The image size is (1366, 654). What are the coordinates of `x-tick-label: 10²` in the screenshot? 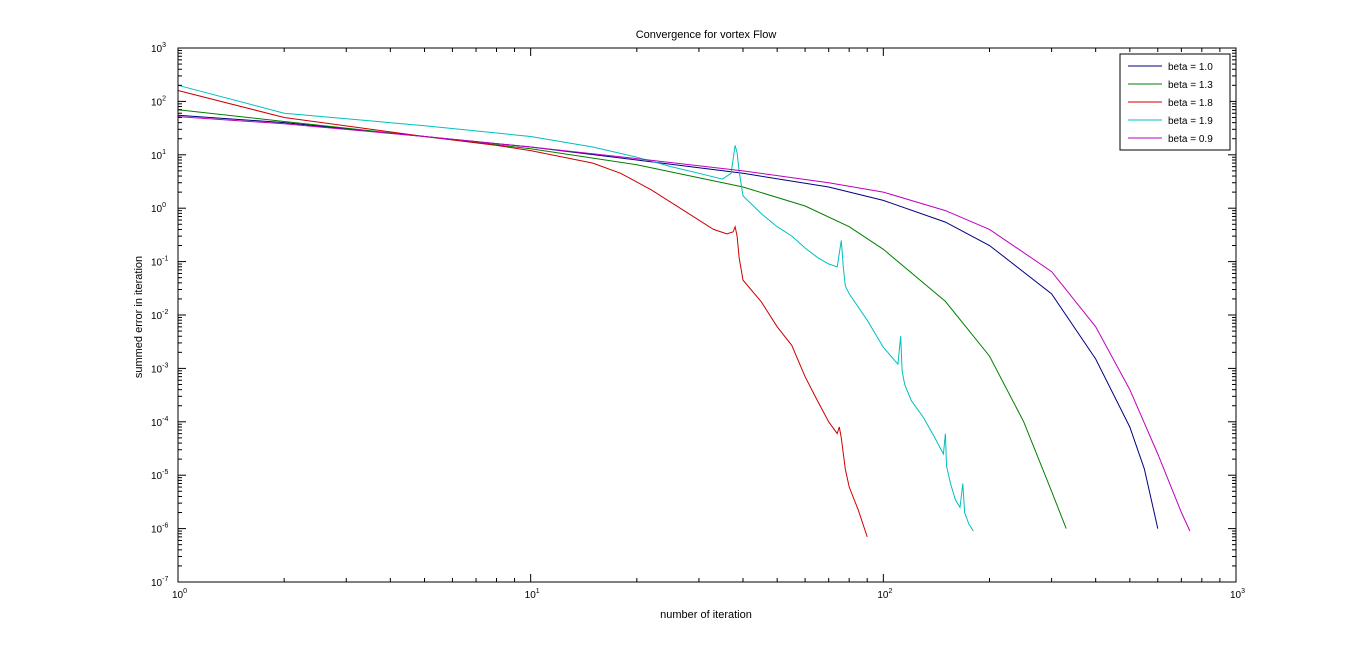 It's located at (884, 594).